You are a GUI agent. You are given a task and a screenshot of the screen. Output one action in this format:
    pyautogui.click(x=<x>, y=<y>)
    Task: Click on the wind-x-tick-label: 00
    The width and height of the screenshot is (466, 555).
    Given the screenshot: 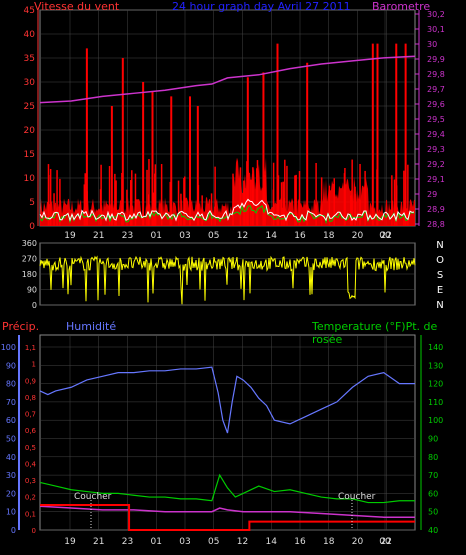 What is the action you would take?
    pyautogui.click(x=385, y=236)
    